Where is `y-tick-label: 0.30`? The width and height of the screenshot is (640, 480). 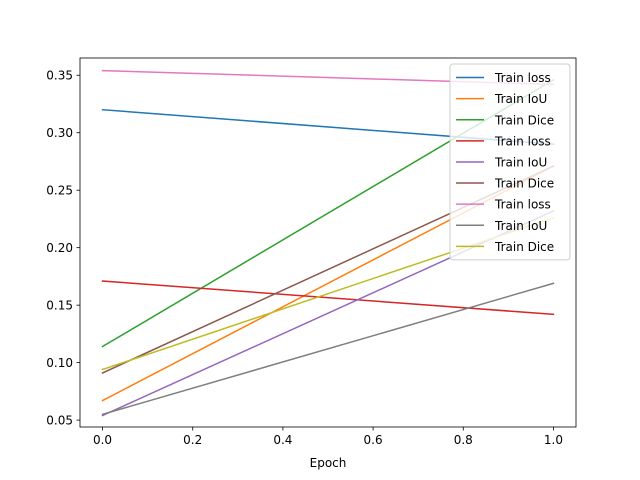
y-tick-label: 0.30 is located at coordinates (59, 133).